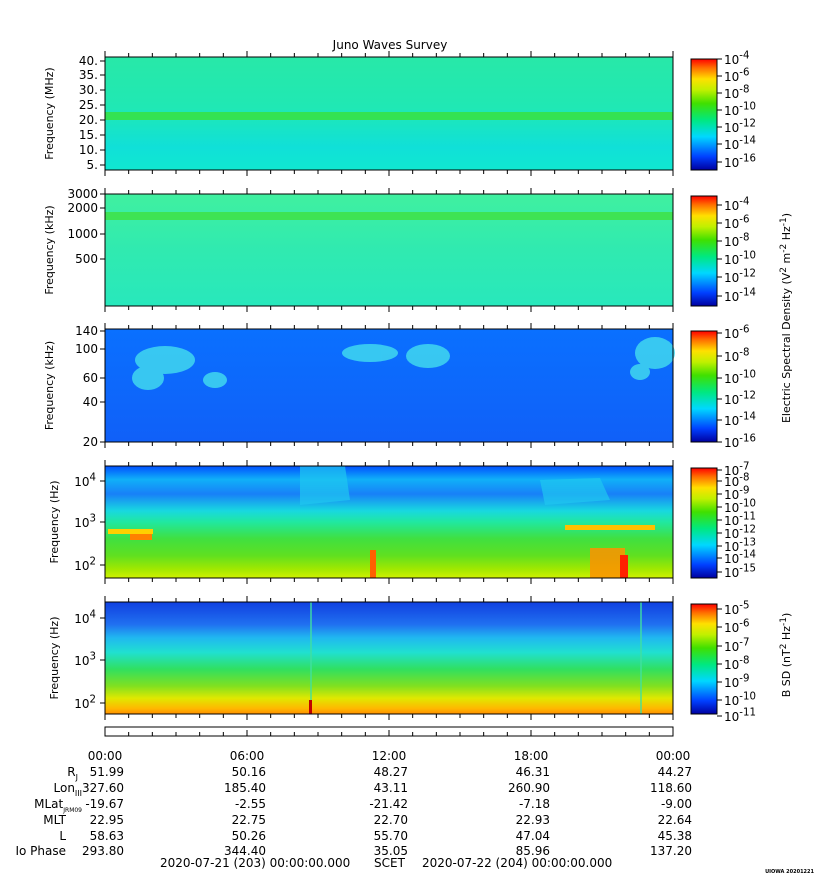 The height and width of the screenshot is (880, 815). Describe the element at coordinates (88, 150) in the screenshot. I see `panel-1-ytick-label: 10.` at that location.